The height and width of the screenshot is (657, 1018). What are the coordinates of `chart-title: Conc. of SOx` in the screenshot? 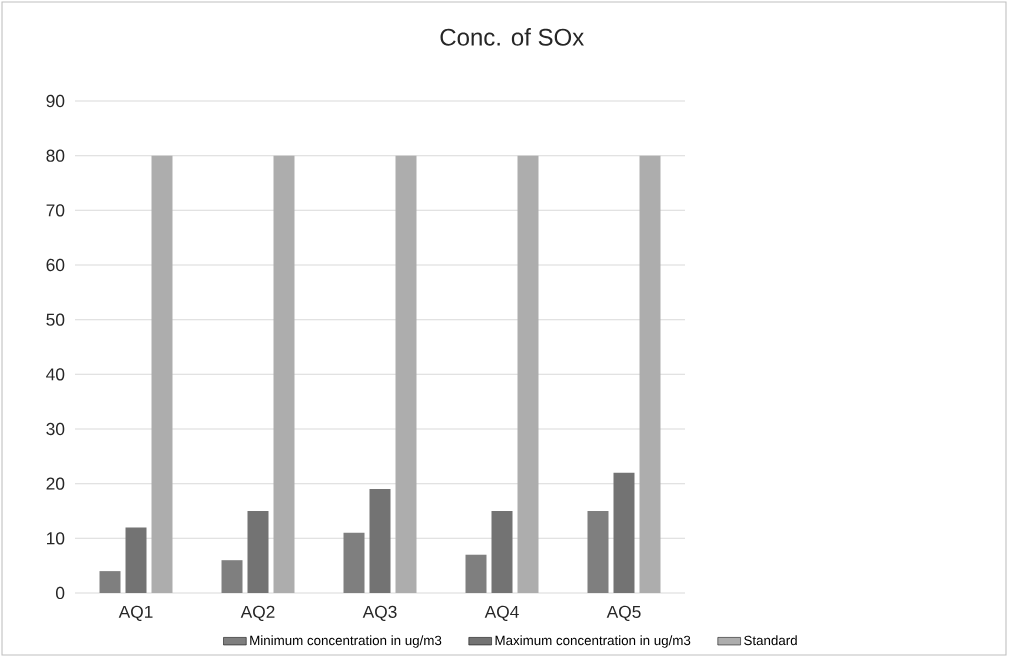 It's located at (512, 37).